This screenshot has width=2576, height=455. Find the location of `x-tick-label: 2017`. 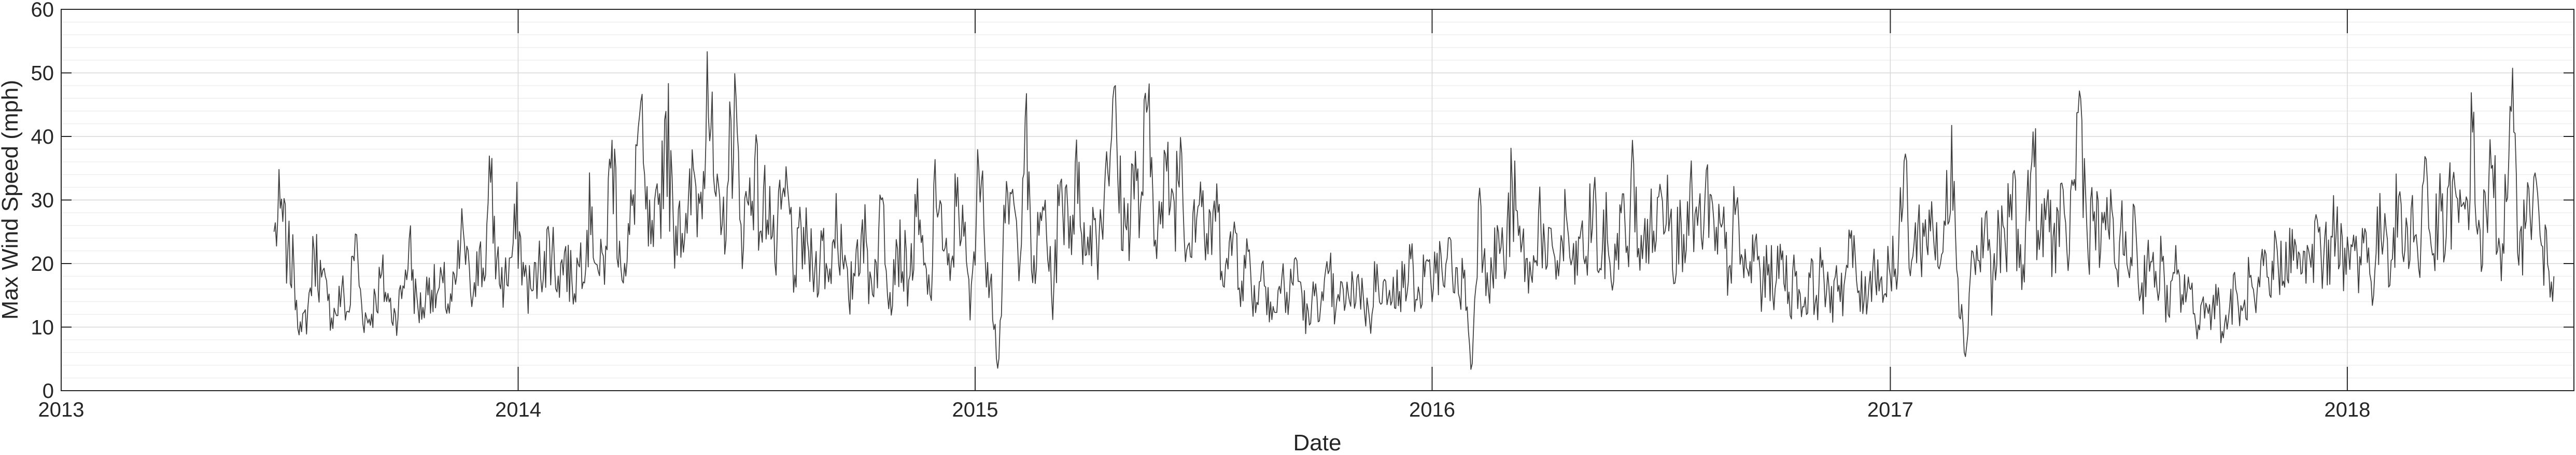

x-tick-label: 2017 is located at coordinates (1890, 410).